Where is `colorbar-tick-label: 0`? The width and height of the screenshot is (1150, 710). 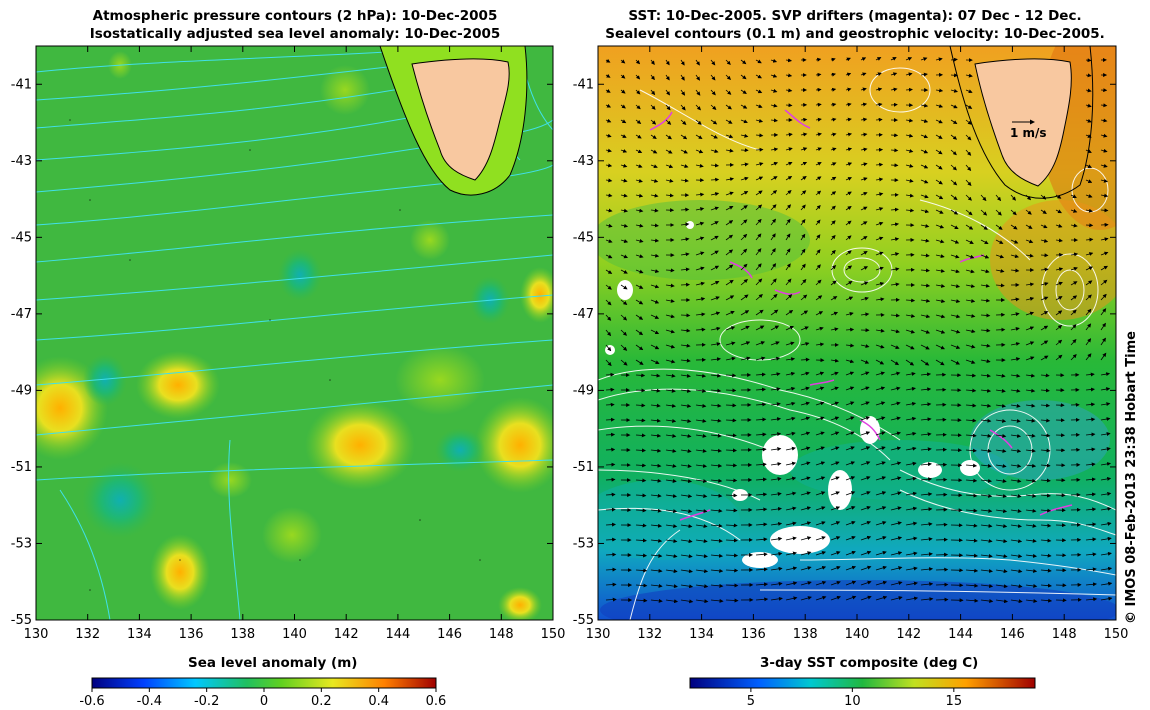
colorbar-tick-label: 0 is located at coordinates (264, 701).